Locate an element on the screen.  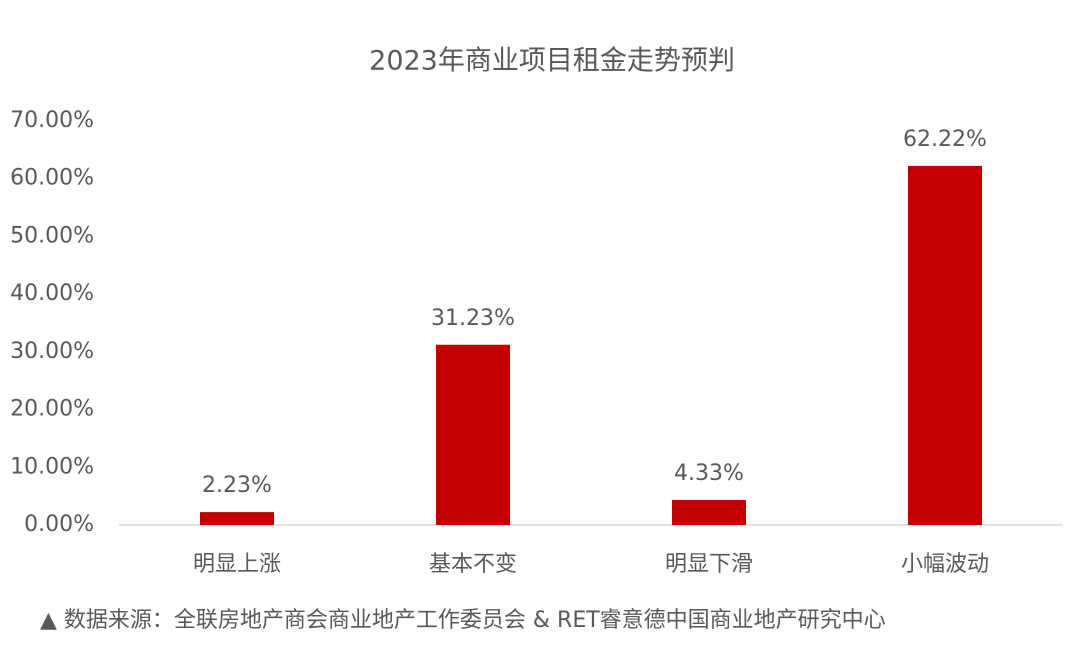
x-tick-label: 基本不变 is located at coordinates (473, 564).